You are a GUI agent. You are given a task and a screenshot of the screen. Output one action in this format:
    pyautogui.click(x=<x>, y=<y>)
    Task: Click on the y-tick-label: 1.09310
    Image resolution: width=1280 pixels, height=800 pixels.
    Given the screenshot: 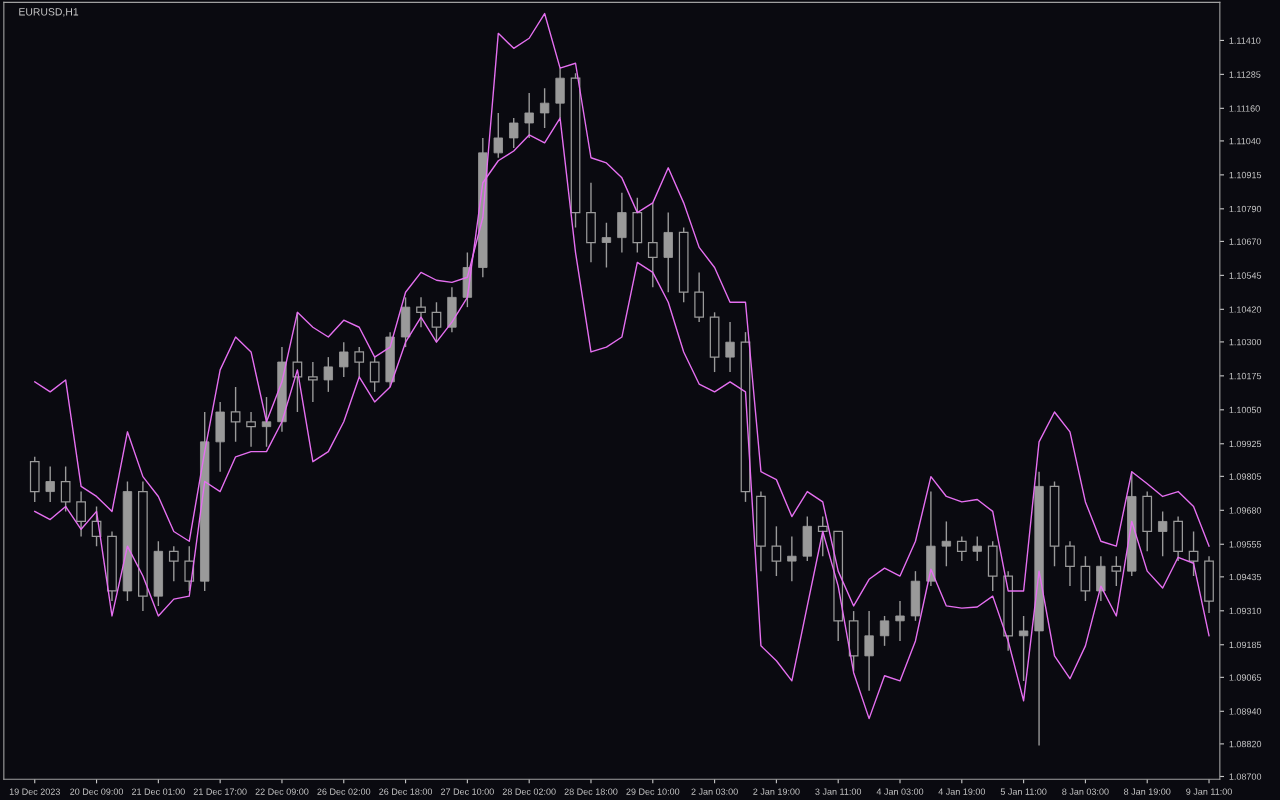 What is the action you would take?
    pyautogui.click(x=1245, y=611)
    